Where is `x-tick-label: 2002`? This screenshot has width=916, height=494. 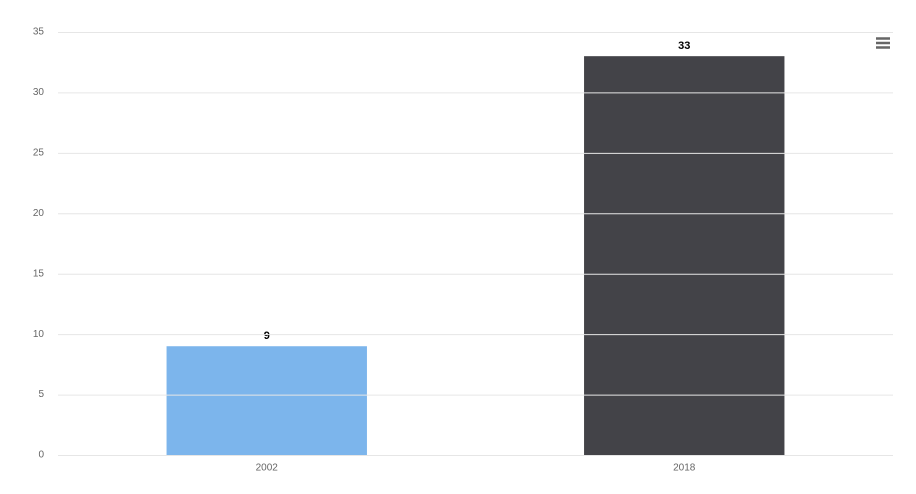 x-tick-label: 2002 is located at coordinates (267, 468).